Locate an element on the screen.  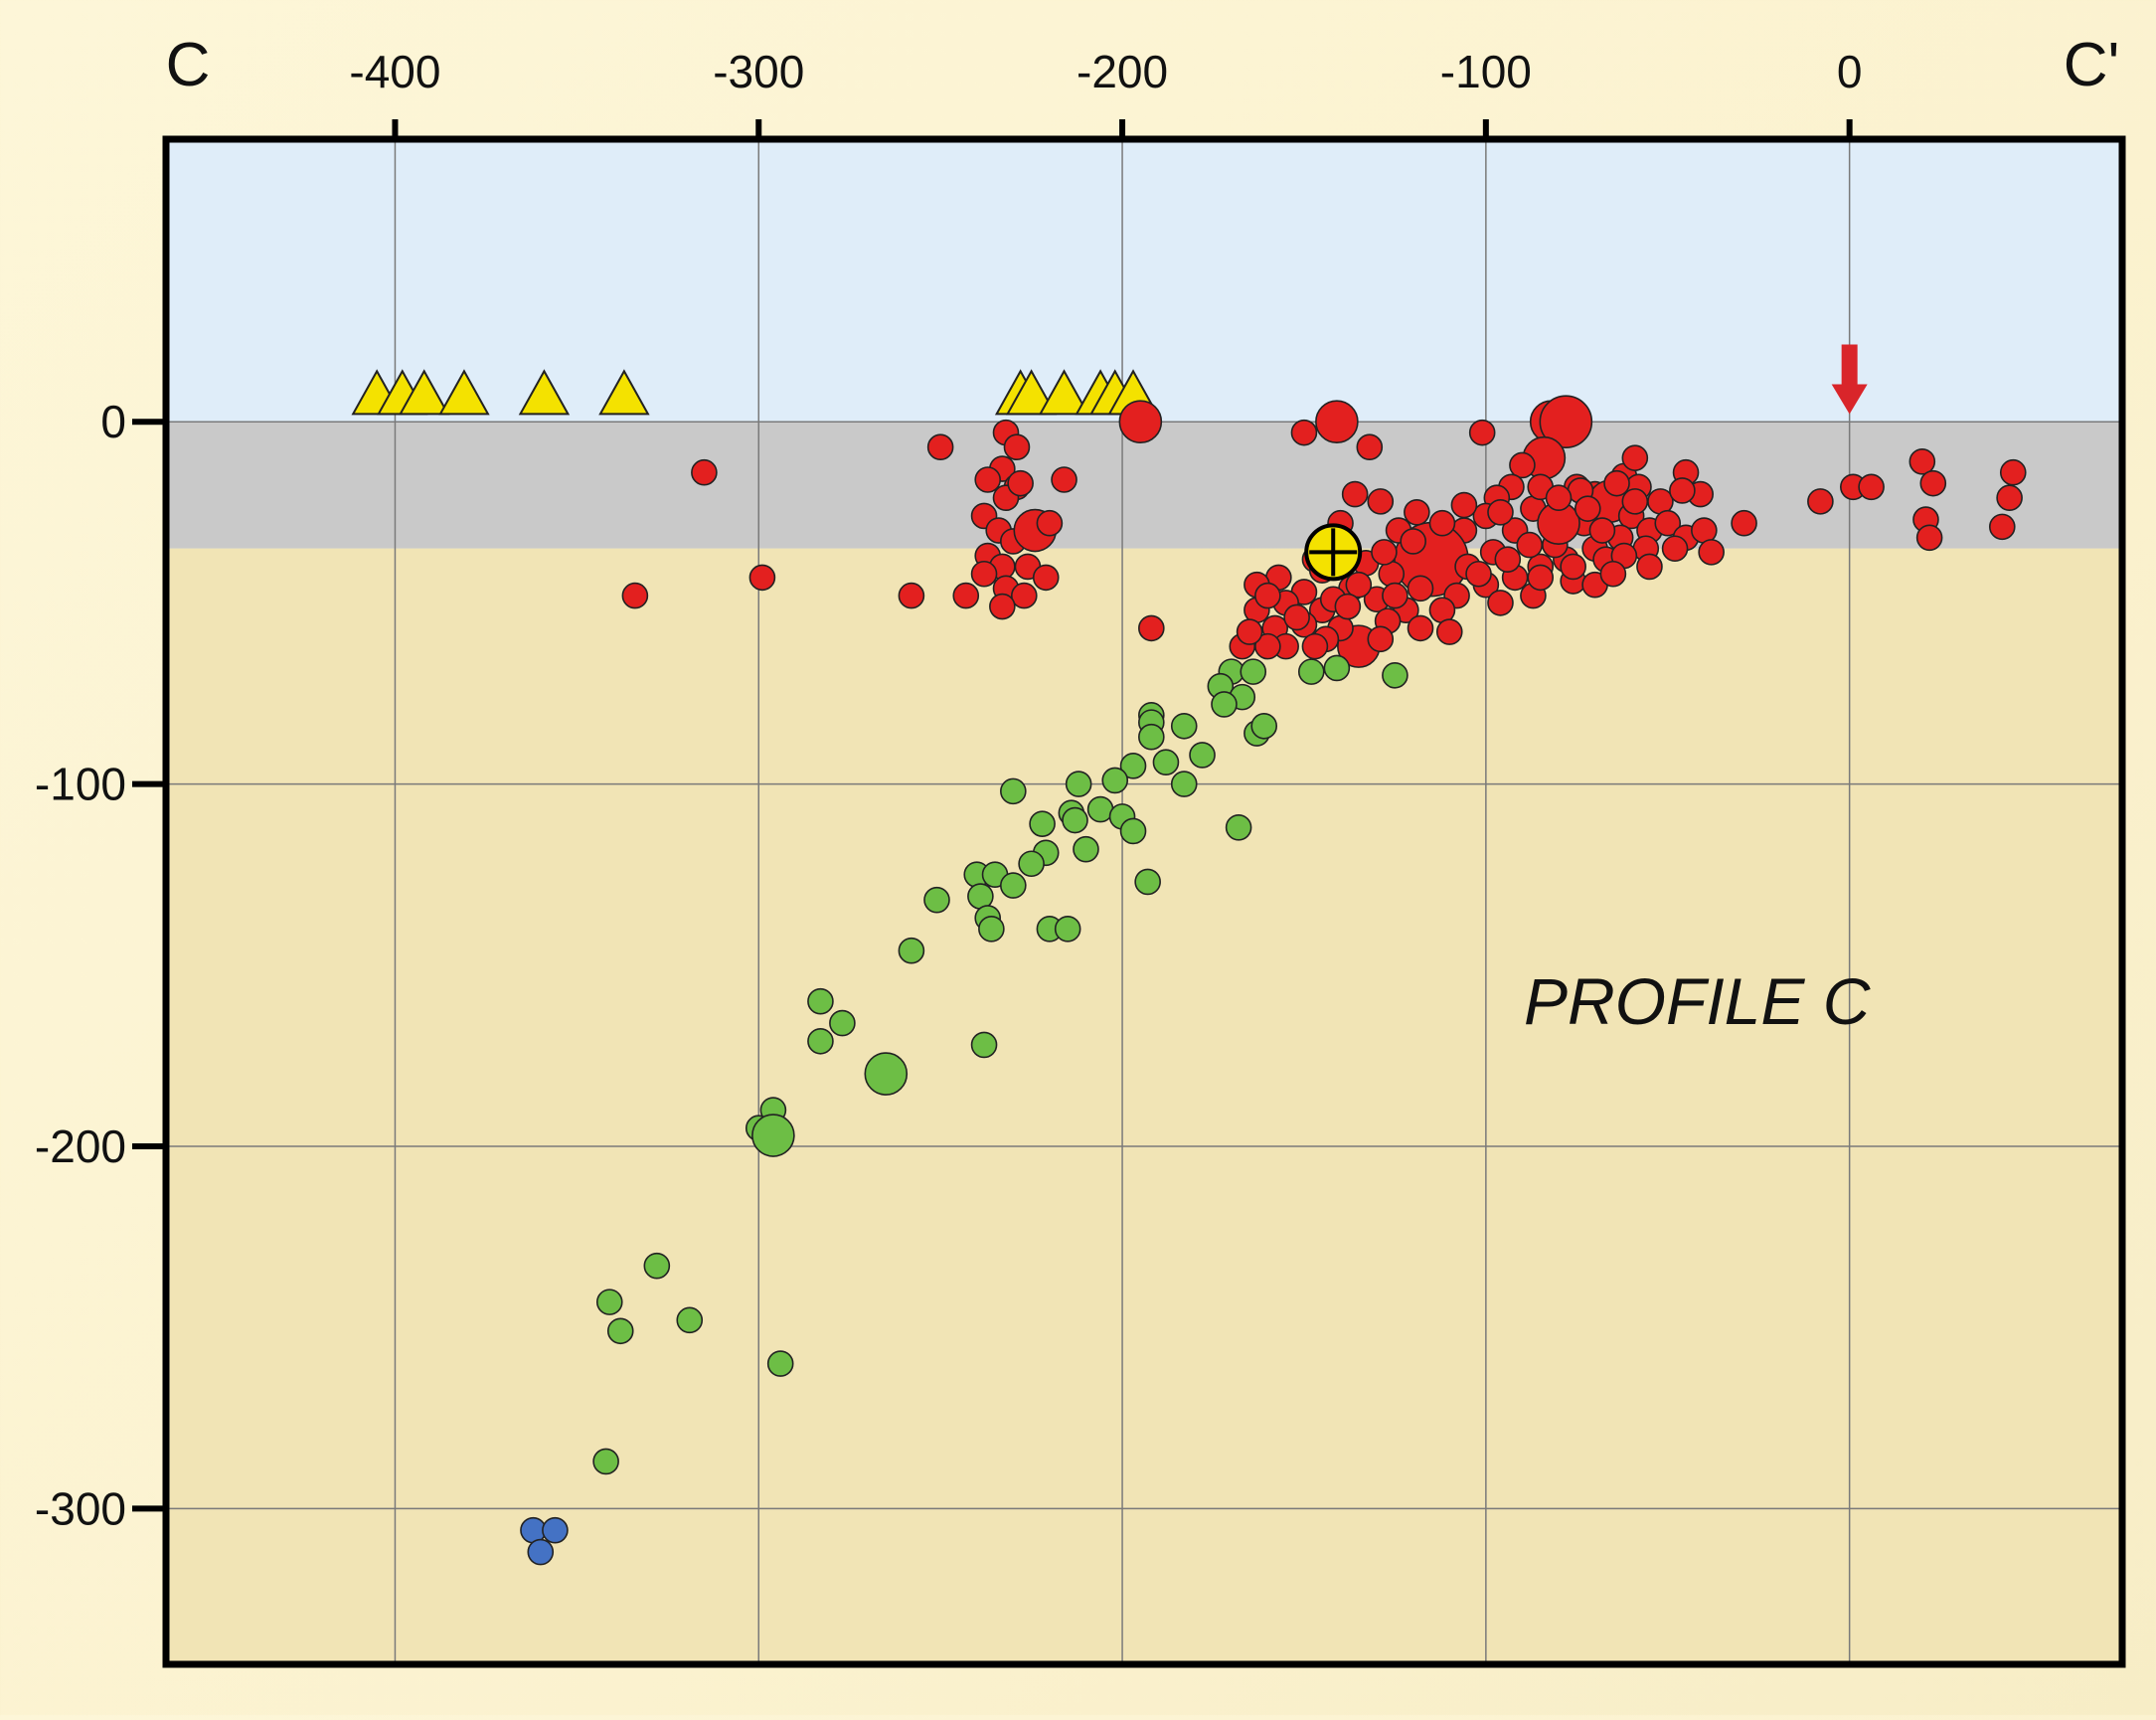
profile-label: PROFILE C is located at coordinates (1698, 1001).